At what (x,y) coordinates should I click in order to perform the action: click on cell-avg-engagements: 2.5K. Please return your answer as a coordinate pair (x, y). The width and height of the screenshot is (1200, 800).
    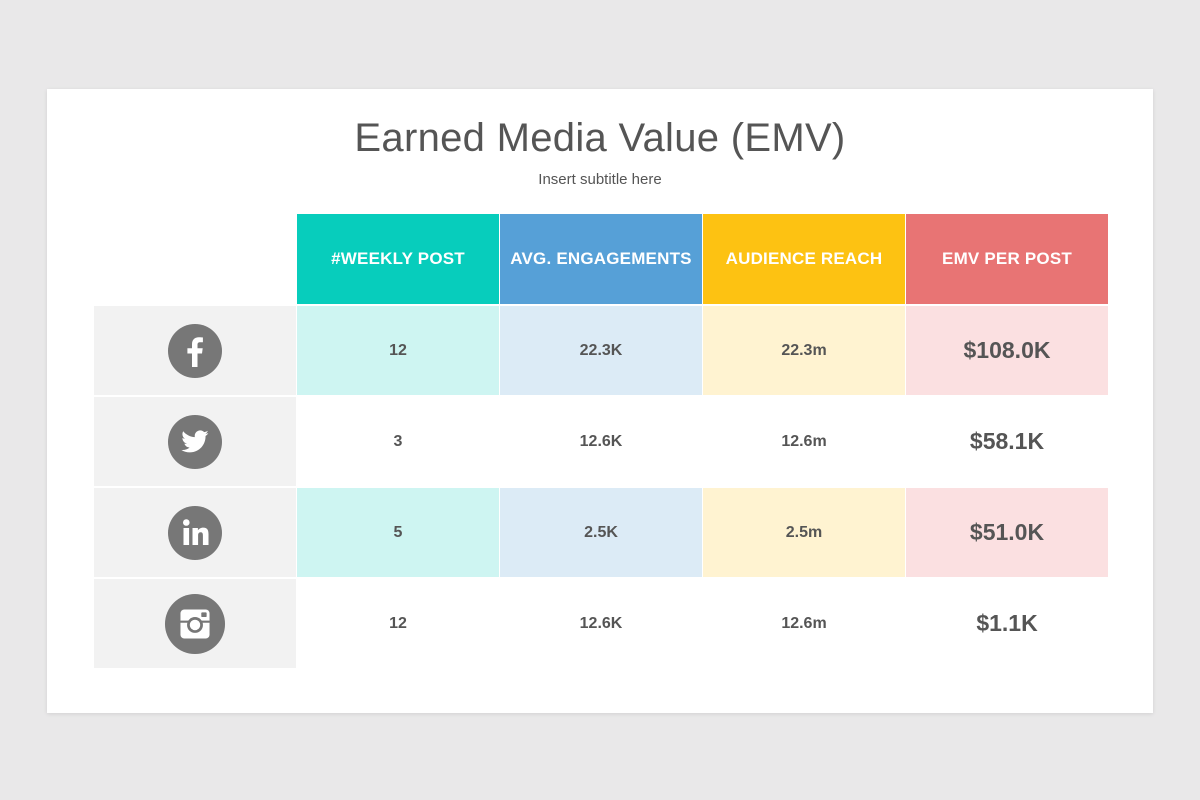
    Looking at the image, I should click on (601, 532).